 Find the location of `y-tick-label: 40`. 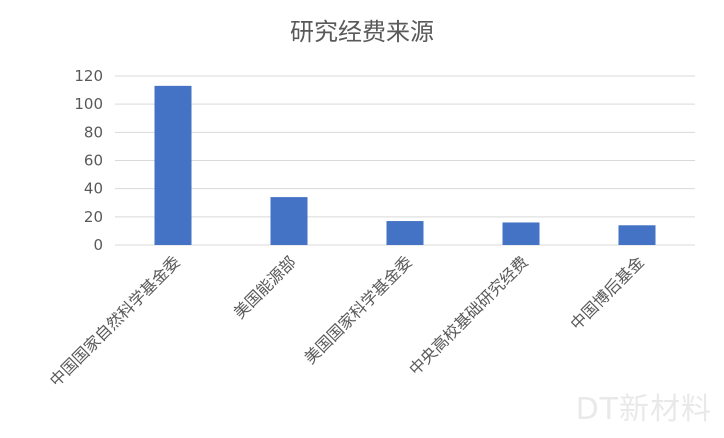

y-tick-label: 40 is located at coordinates (93, 189).